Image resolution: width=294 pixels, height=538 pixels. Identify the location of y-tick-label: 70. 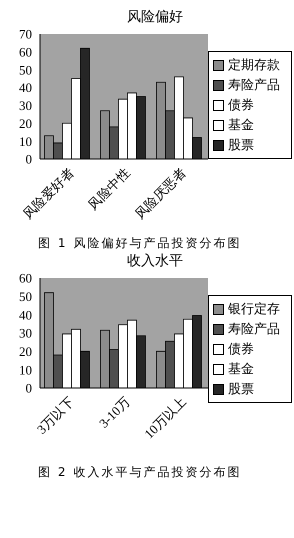
(25, 34).